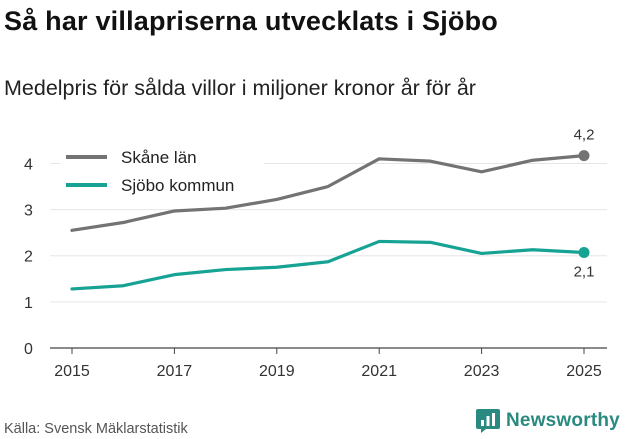 Image resolution: width=631 pixels, height=439 pixels. I want to click on series-line-skane-lan, so click(328, 193).